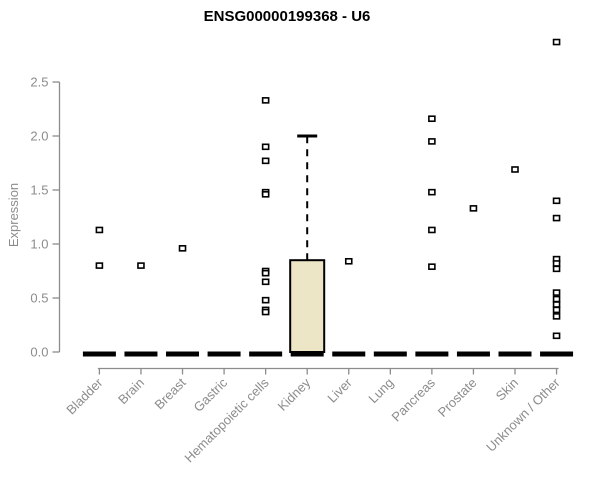 Image resolution: width=600 pixels, height=500 pixels. I want to click on box, so click(307, 306).